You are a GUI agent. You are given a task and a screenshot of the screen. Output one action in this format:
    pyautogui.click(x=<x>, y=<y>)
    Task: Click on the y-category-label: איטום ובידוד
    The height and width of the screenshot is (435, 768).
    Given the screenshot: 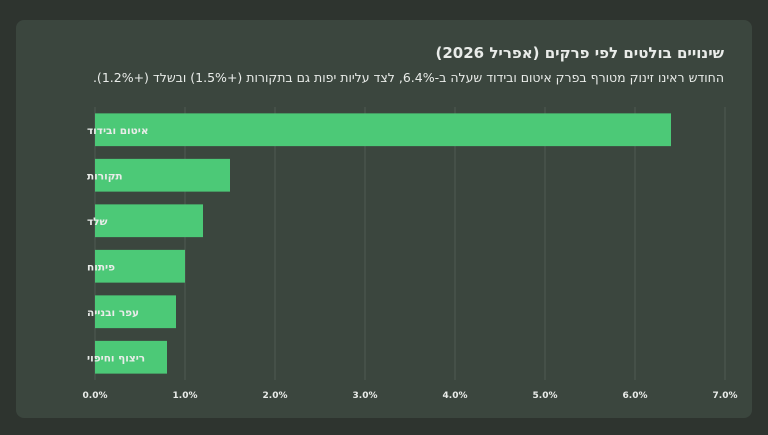 What is the action you would take?
    pyautogui.click(x=118, y=131)
    